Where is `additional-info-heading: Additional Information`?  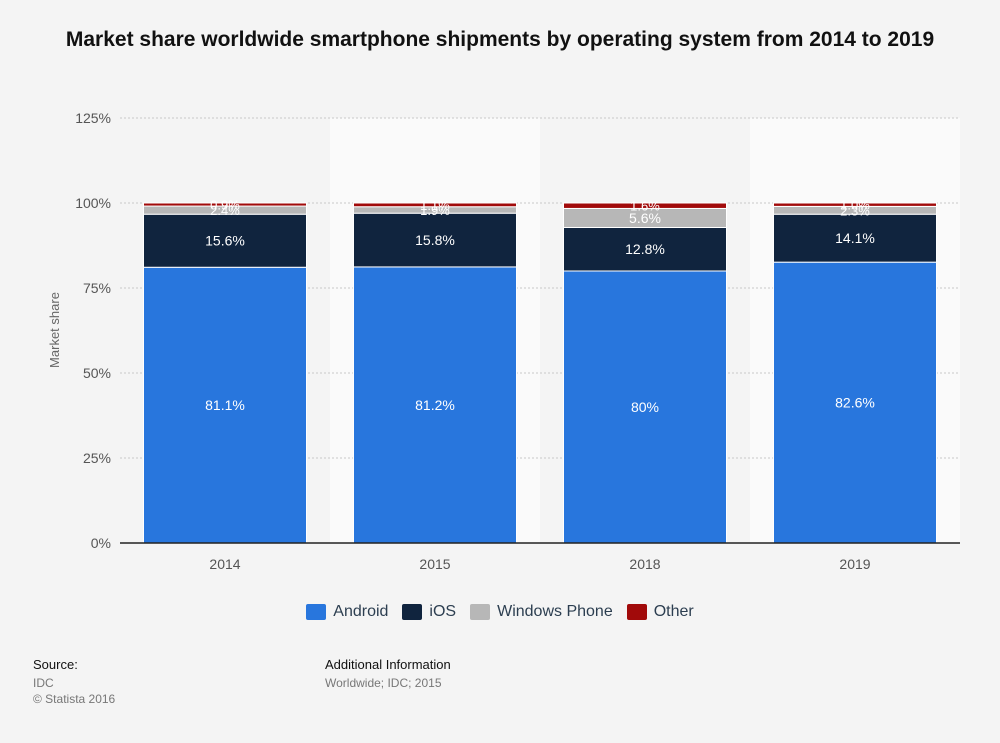 additional-info-heading: Additional Information is located at coordinates (388, 664).